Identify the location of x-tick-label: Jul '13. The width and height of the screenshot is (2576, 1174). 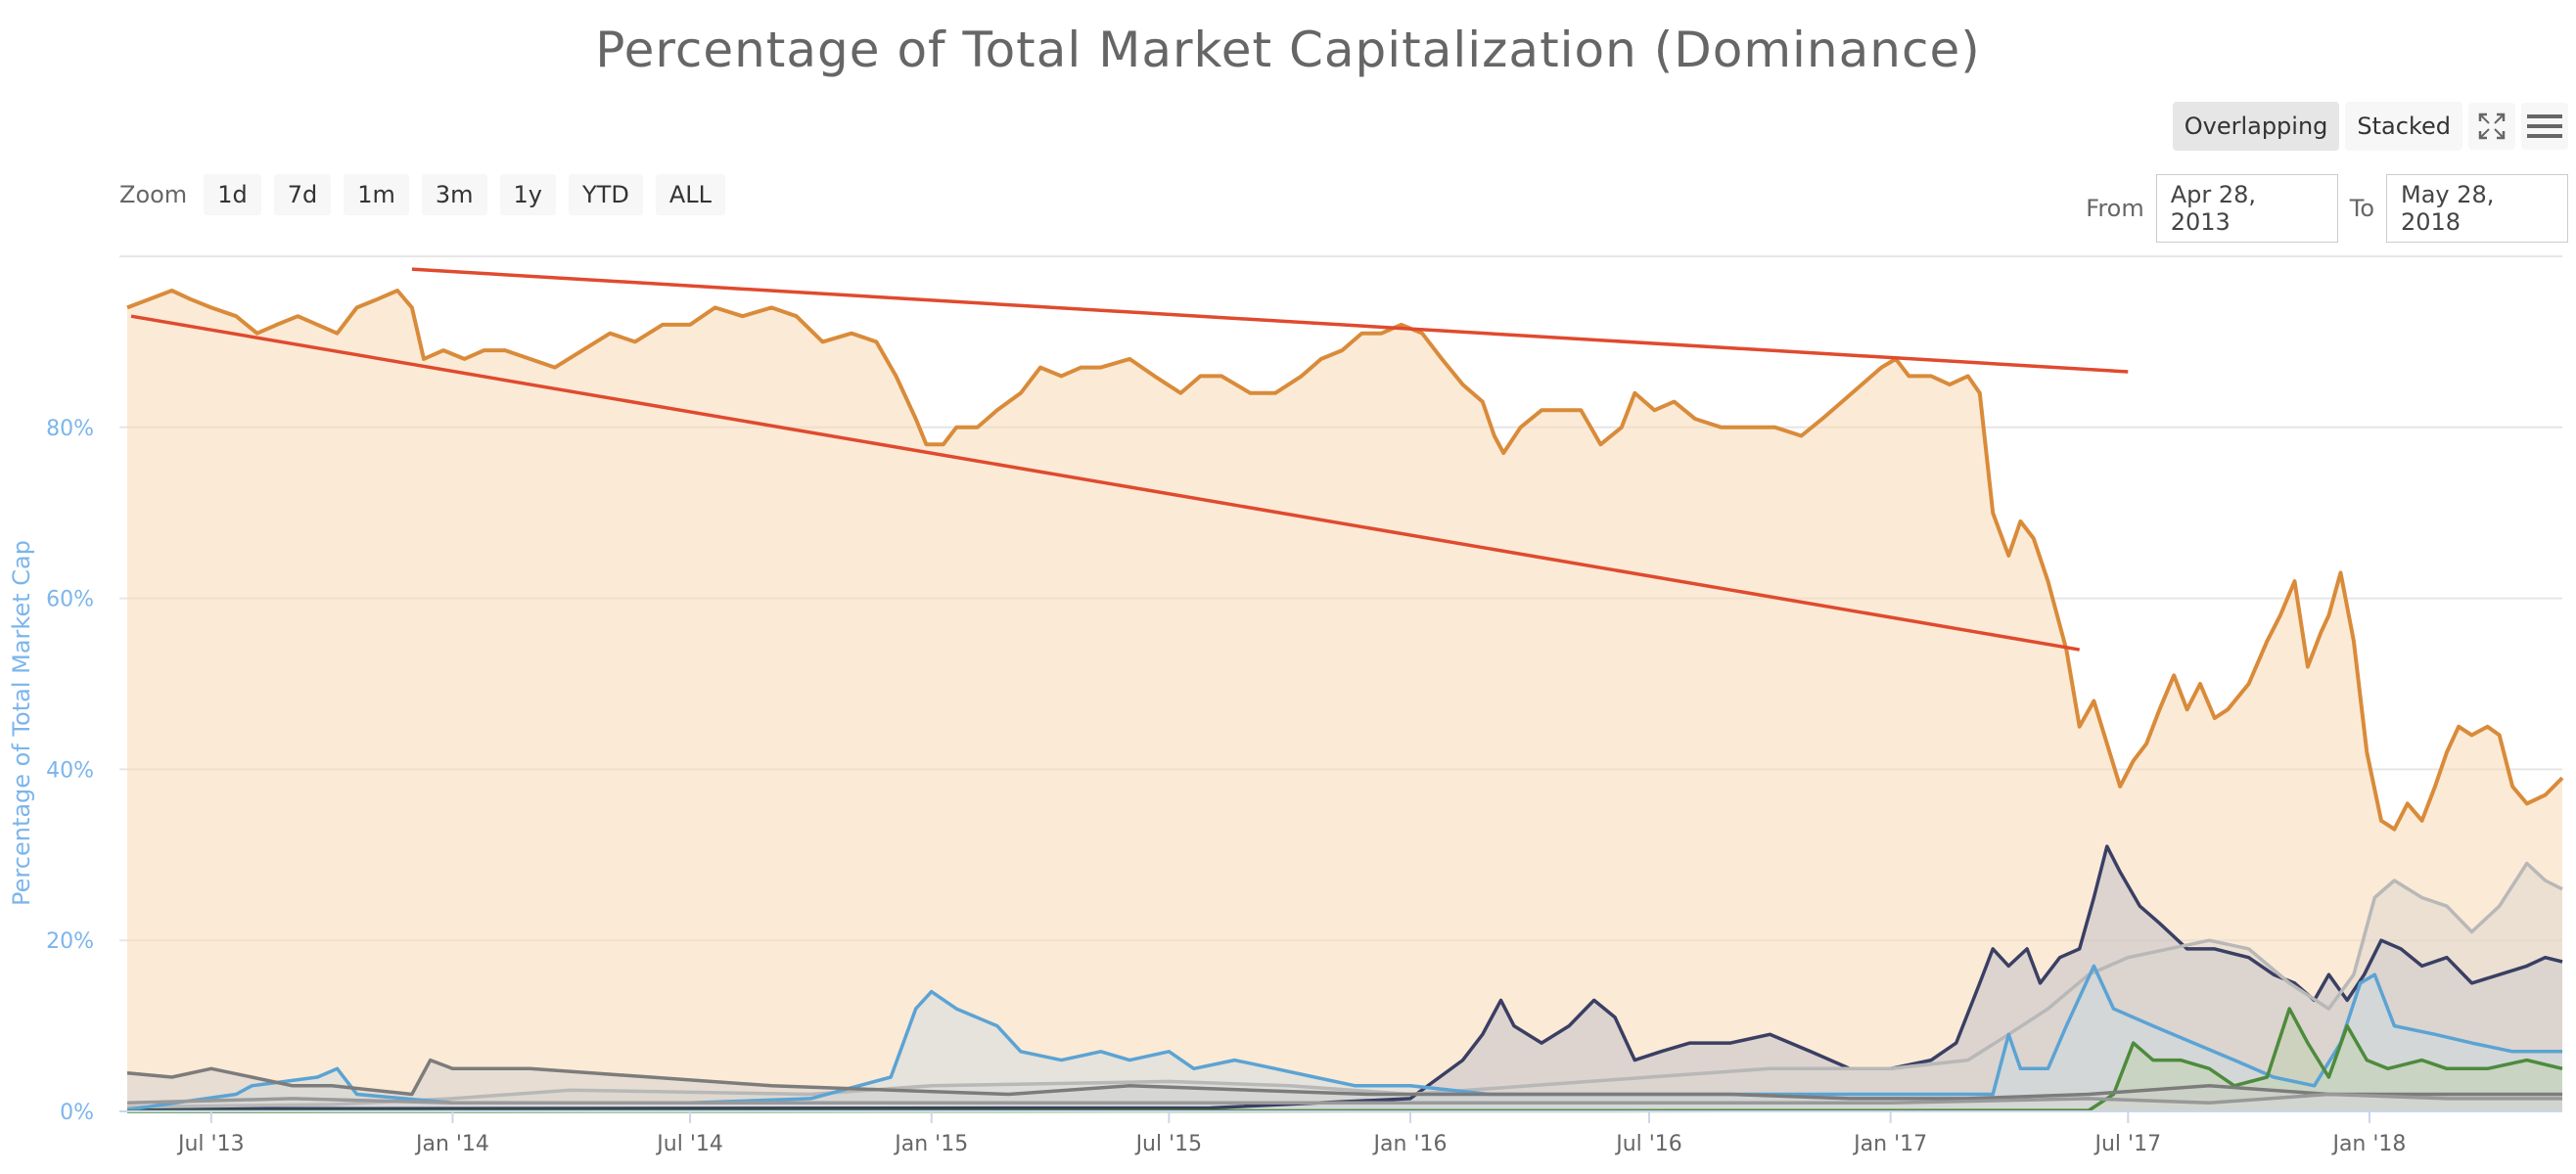
(210, 1144).